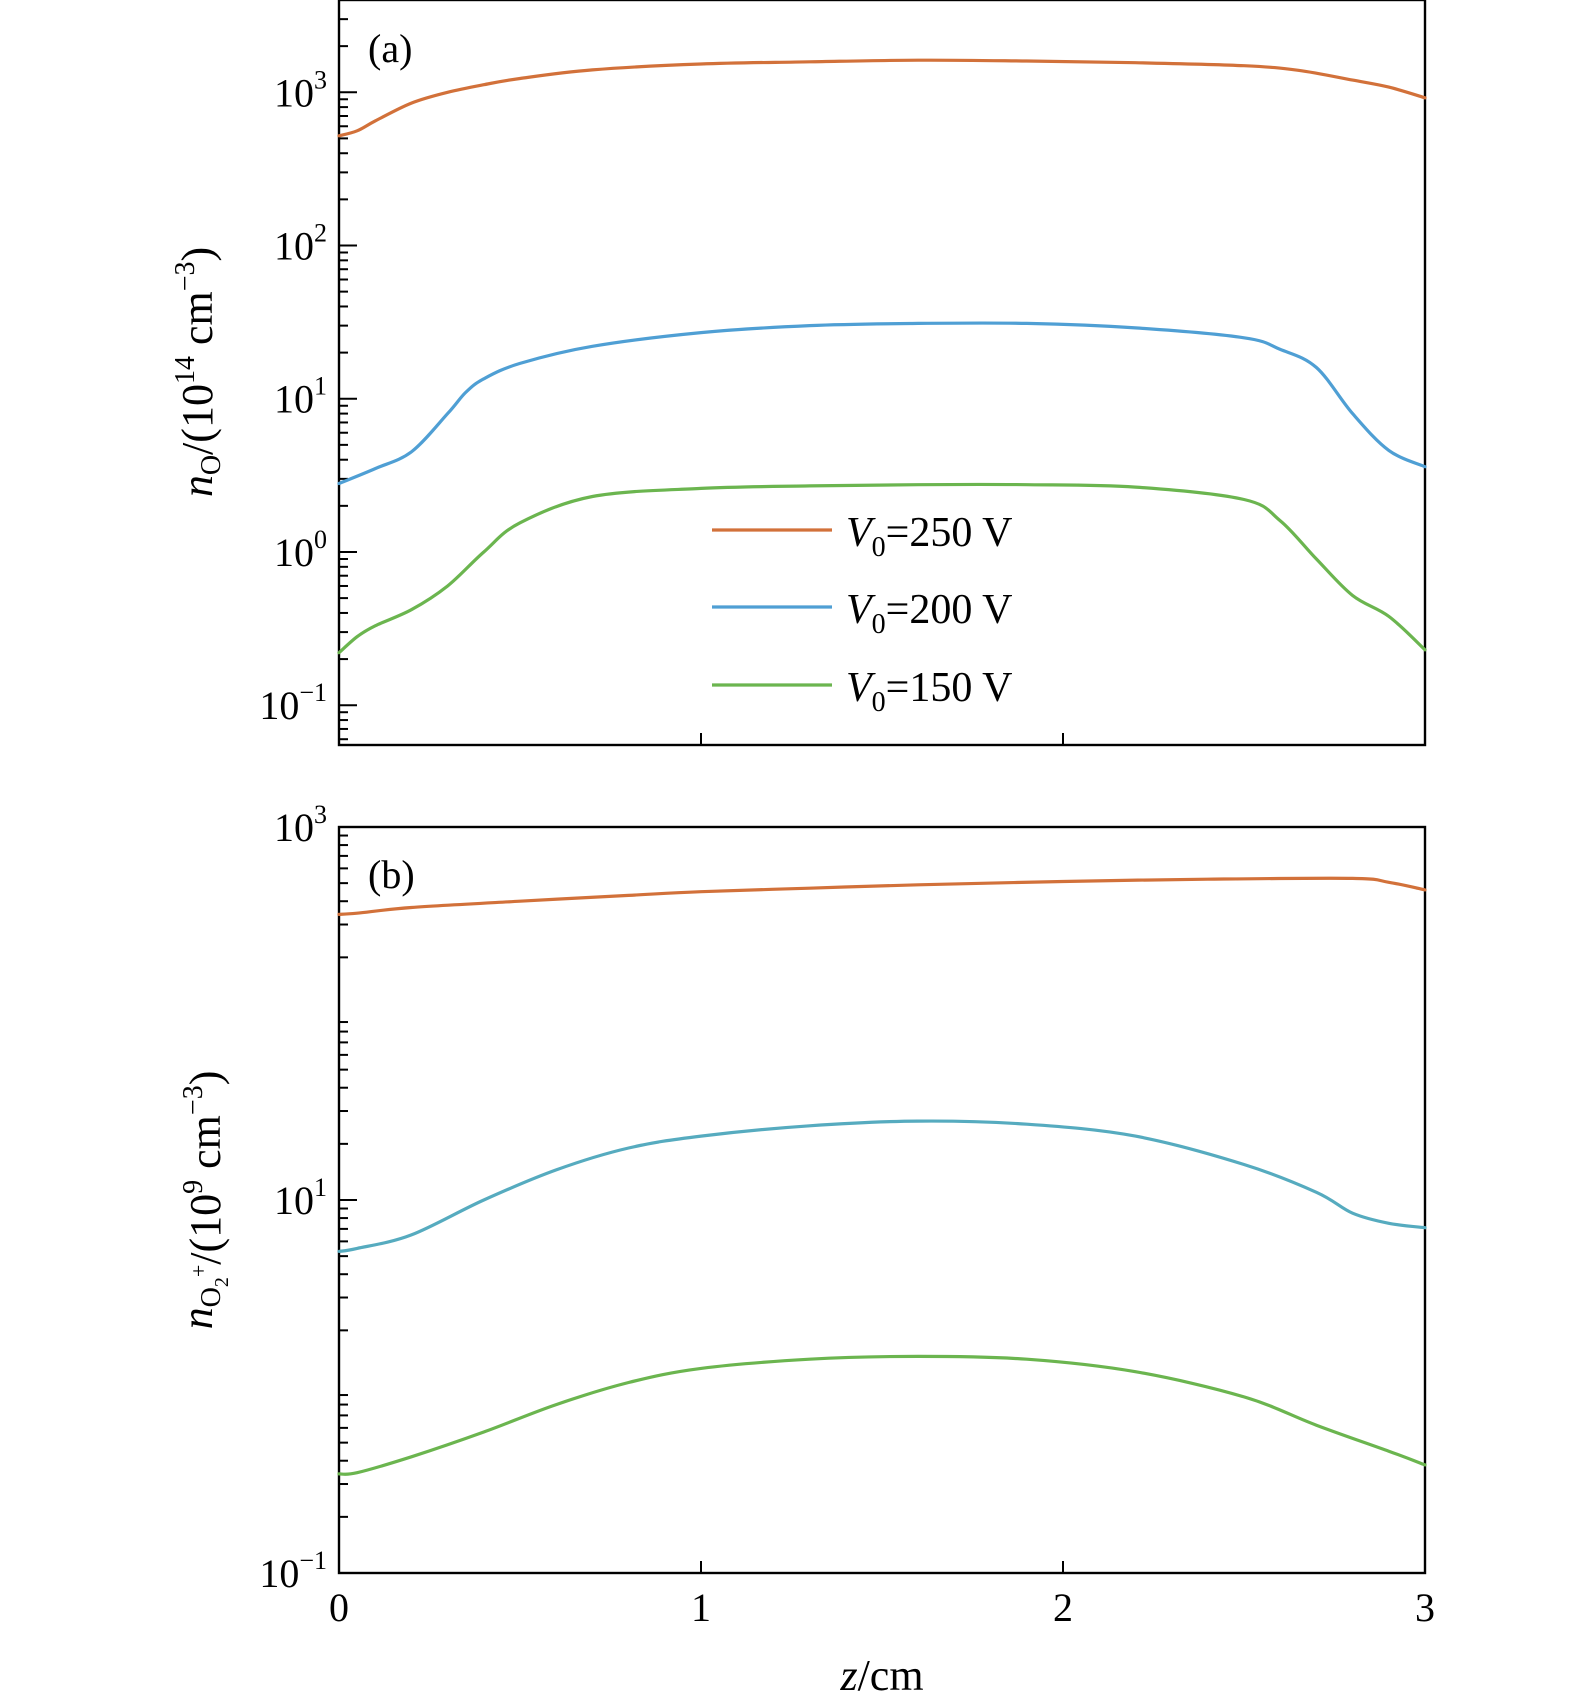 This screenshot has width=1575, height=1702. I want to click on x-tick-label: 0, so click(339, 1607).